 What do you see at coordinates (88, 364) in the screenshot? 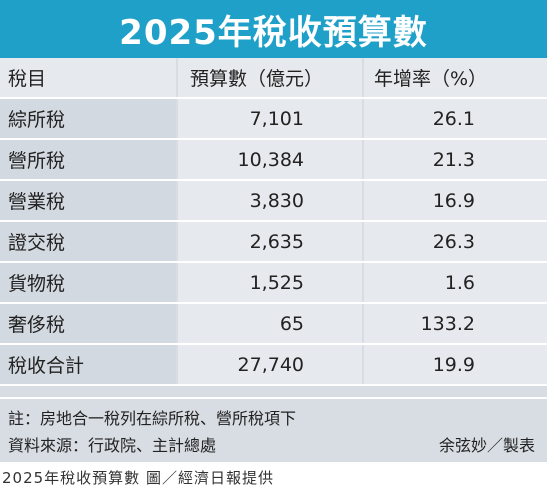
I see `tax-item-cell: 稅收合計` at bounding box center [88, 364].